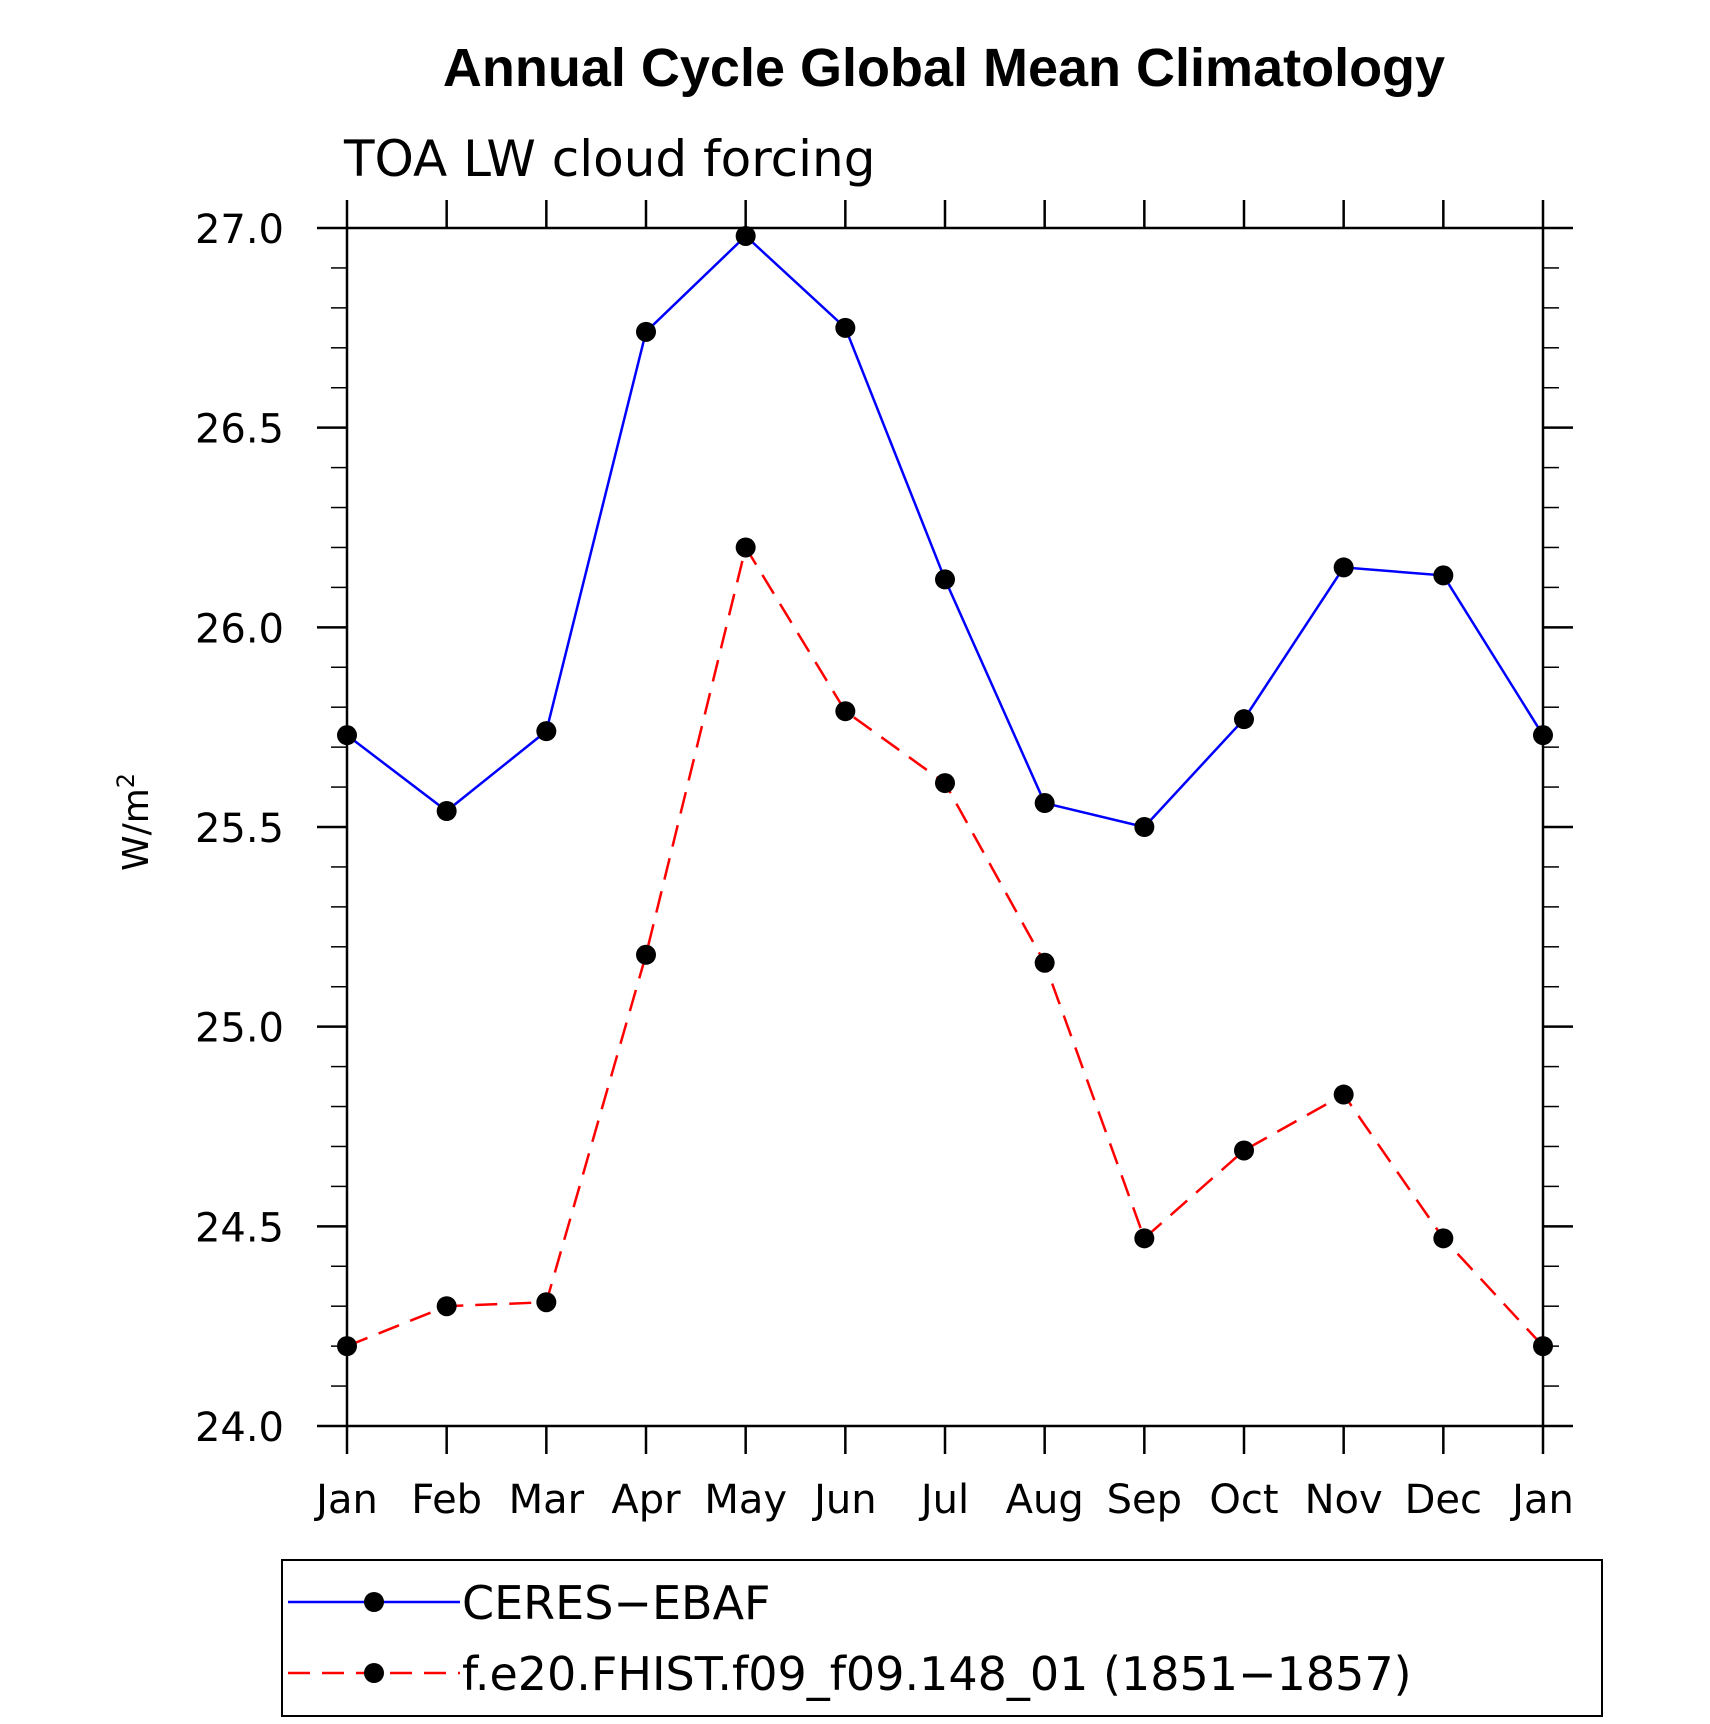 Image resolution: width=1710 pixels, height=1724 pixels. What do you see at coordinates (1541, 1500) in the screenshot?
I see `x-tick-label-12: Jan` at bounding box center [1541, 1500].